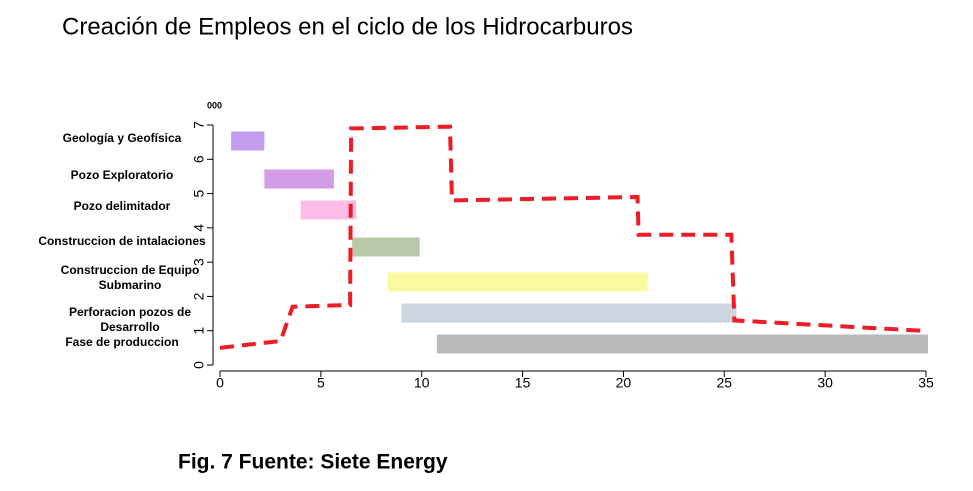 The width and height of the screenshot is (973, 491). What do you see at coordinates (422, 383) in the screenshot?
I see `x-tick-label: 10` at bounding box center [422, 383].